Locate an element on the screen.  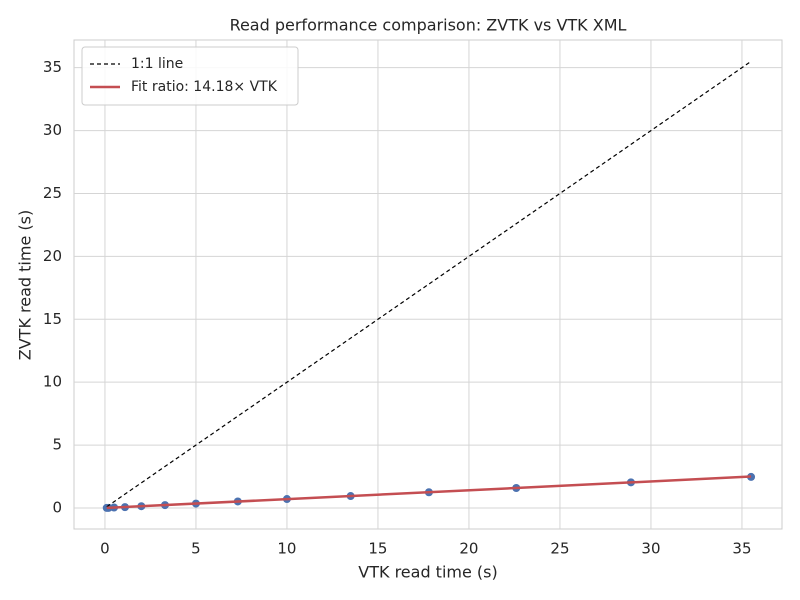
y-tick-label: 0 is located at coordinates (57, 507).